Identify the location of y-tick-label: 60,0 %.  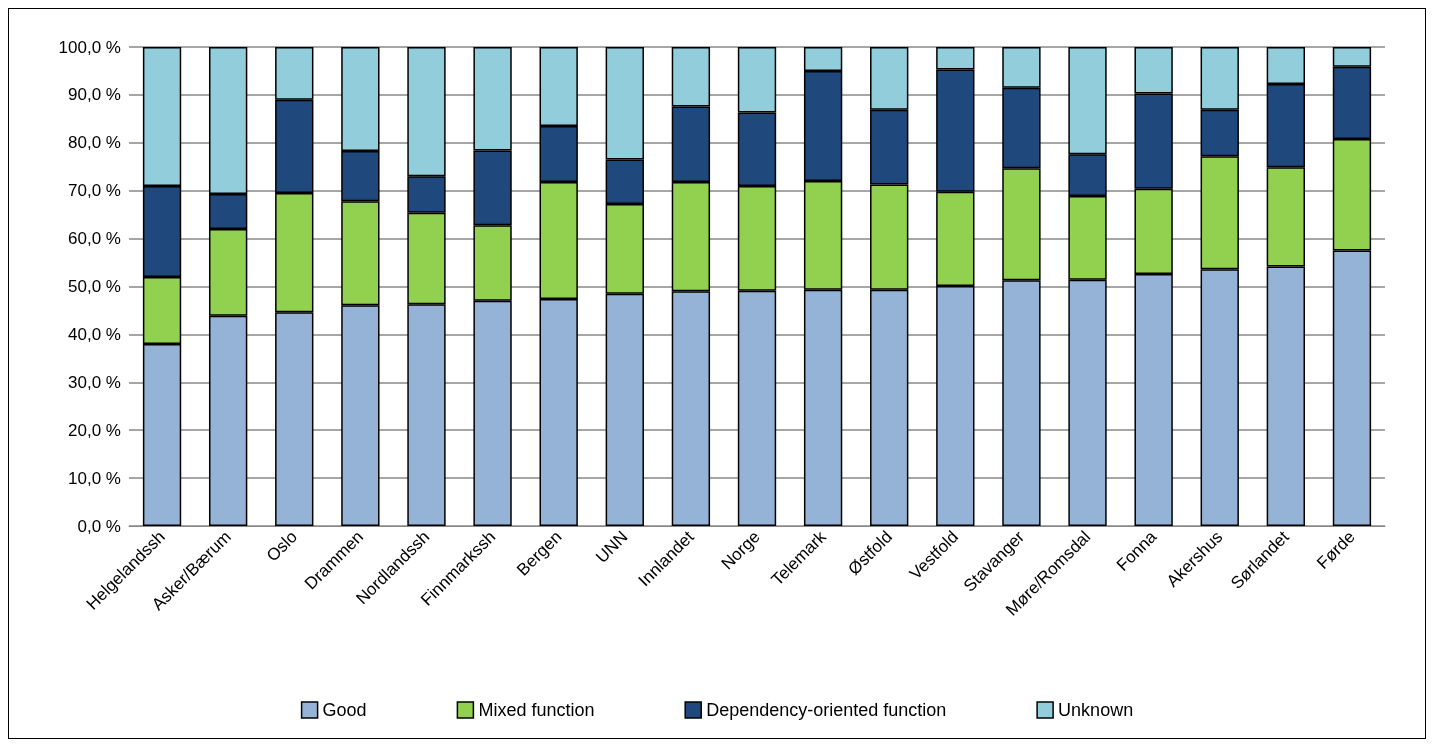
(94, 239).